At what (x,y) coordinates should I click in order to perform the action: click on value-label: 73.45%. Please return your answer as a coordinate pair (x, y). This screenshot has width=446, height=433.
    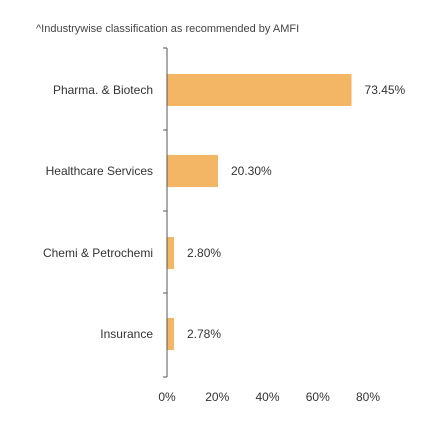
    Looking at the image, I should click on (385, 90).